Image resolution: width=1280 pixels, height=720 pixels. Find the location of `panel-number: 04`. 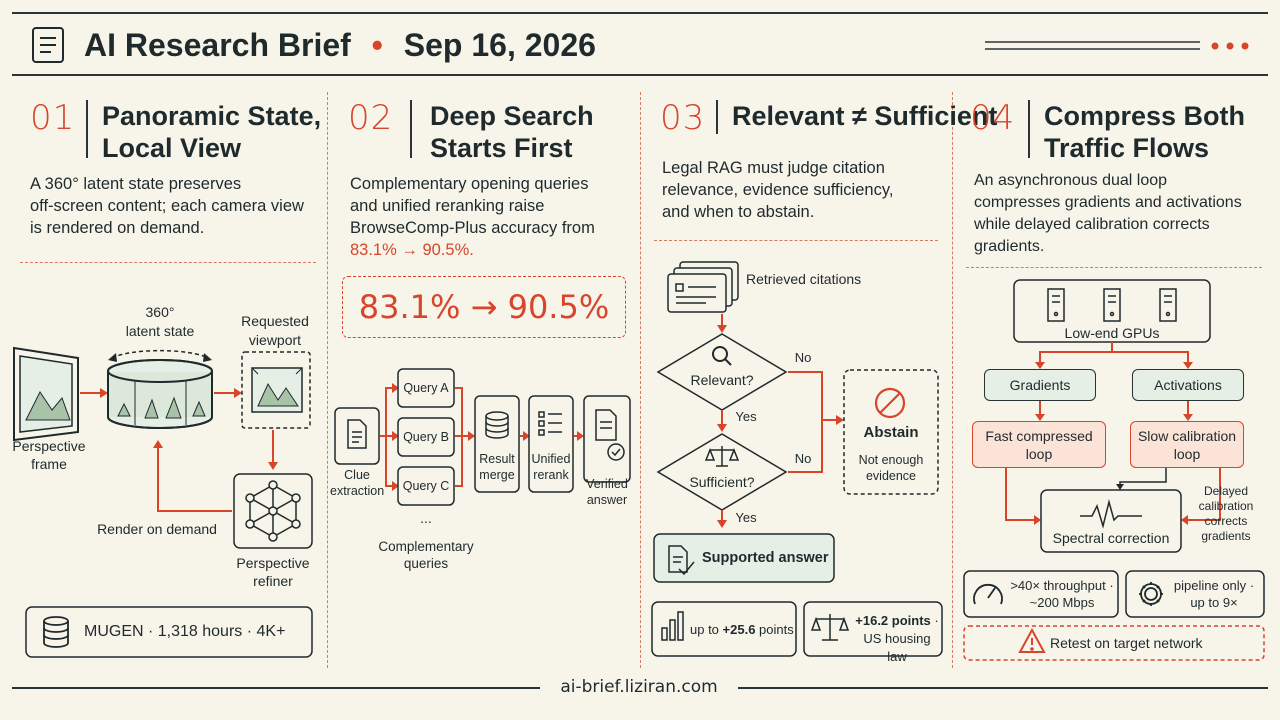

panel-number: 04 is located at coordinates (993, 118).